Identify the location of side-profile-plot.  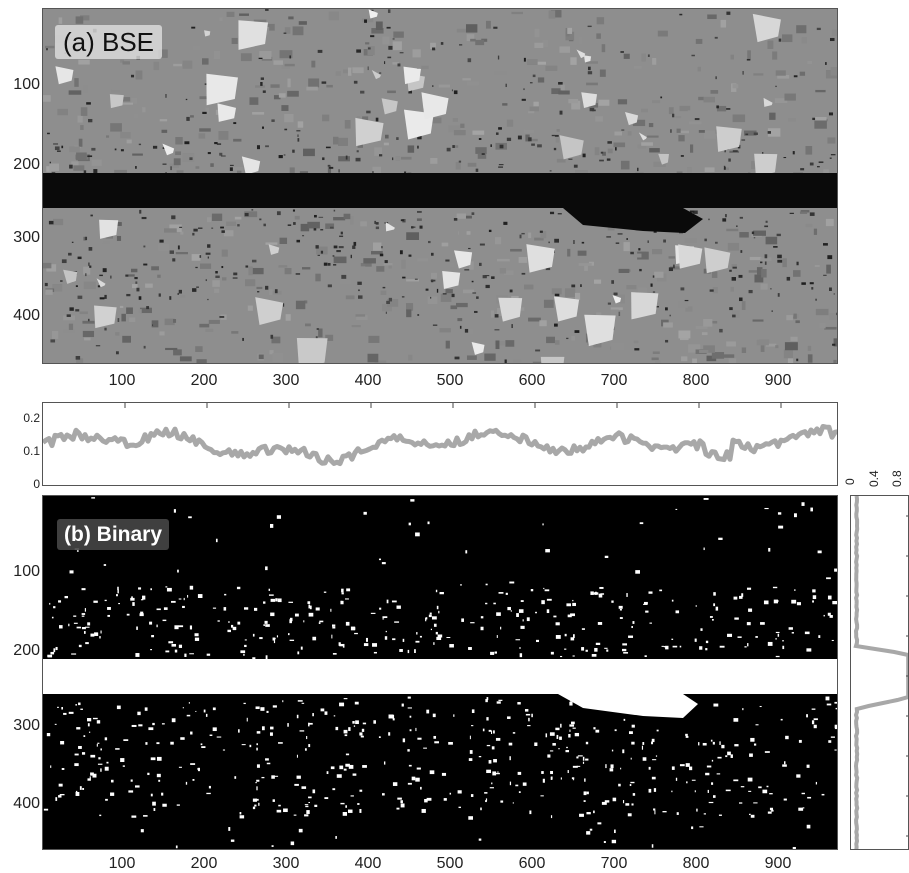
(880, 672).